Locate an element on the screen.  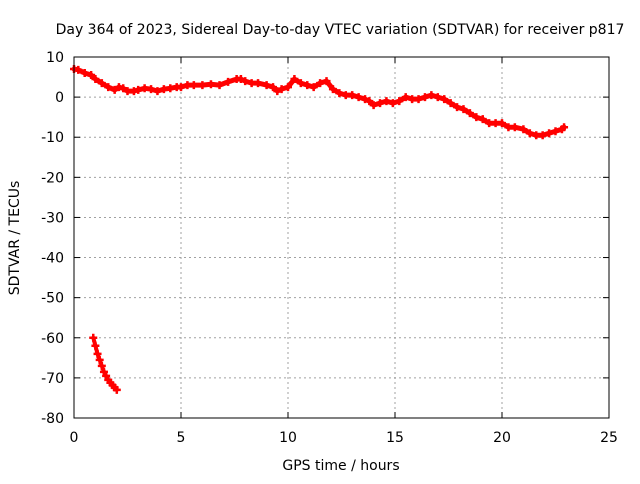
series-band is located at coordinates (319, 102).